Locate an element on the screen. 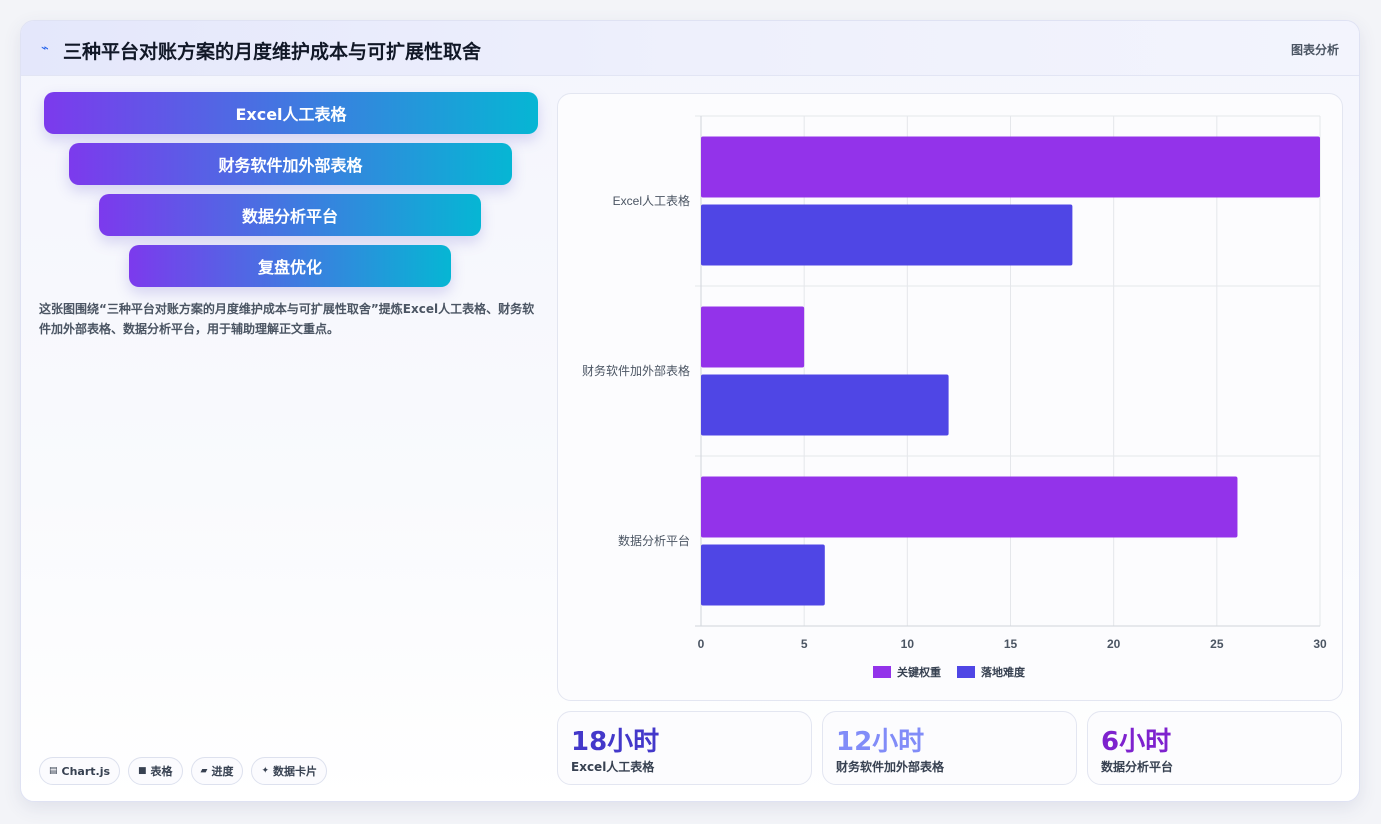  legend-label: 落地难度 is located at coordinates (1003, 672).